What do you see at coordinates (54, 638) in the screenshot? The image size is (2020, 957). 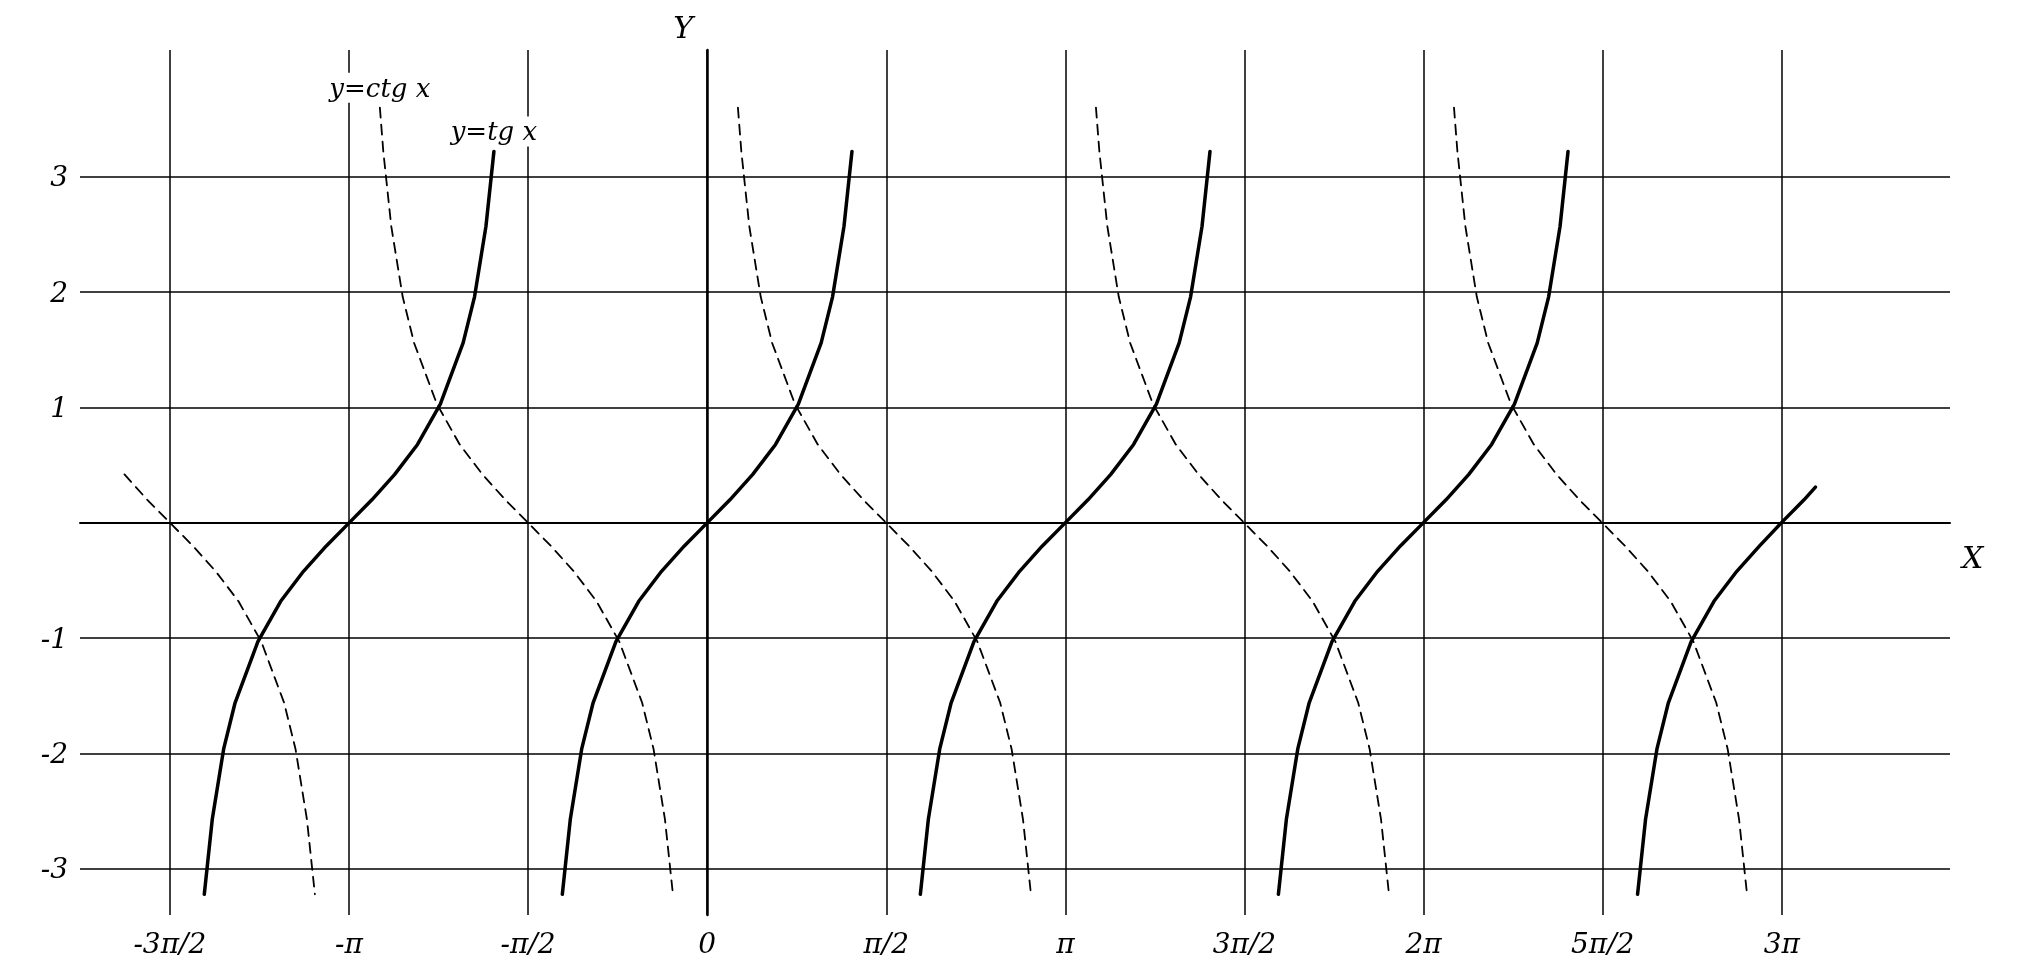 I see `y-tick-label: -1` at bounding box center [54, 638].